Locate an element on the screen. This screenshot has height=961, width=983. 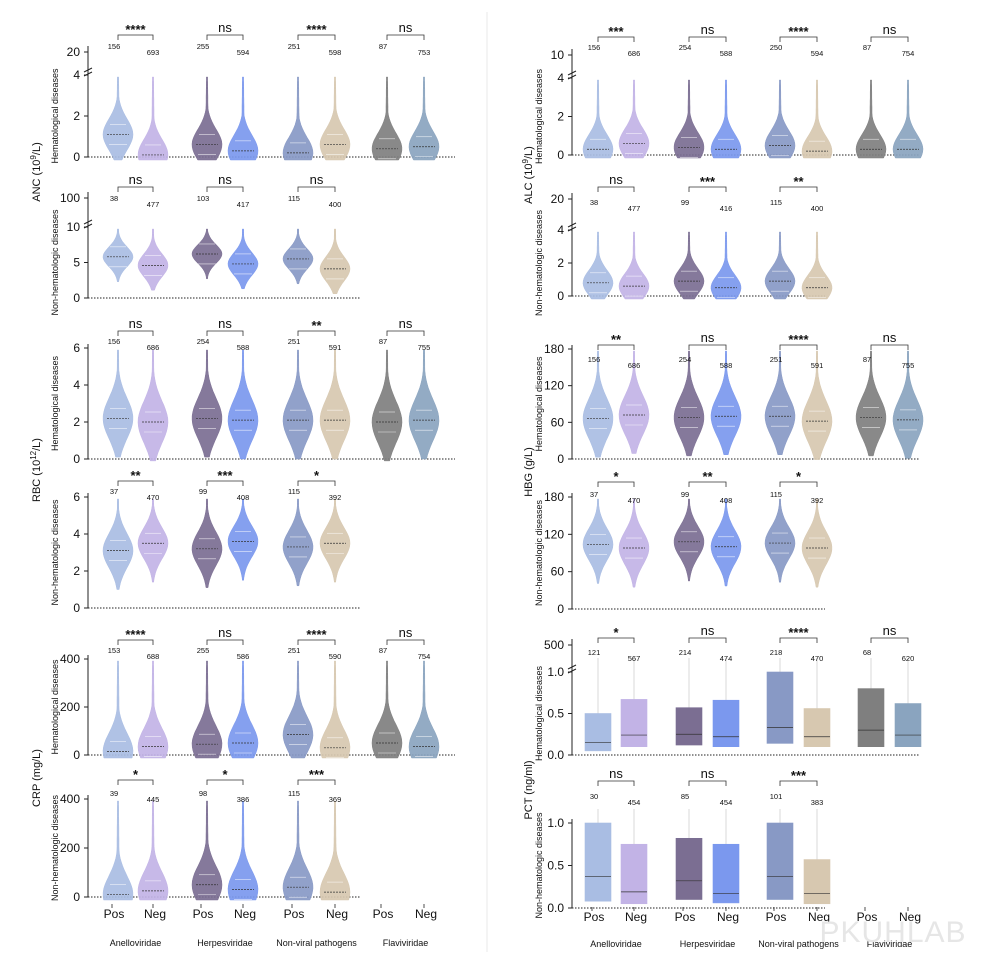
n-label: 103 is located at coordinates (203, 198).